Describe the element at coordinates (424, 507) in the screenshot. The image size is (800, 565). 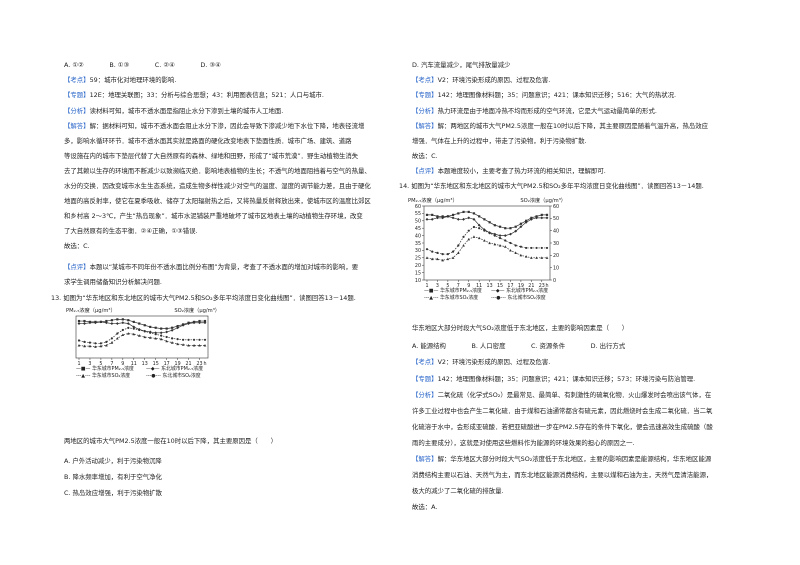
I see `text-line: 故选：A.` at that location.